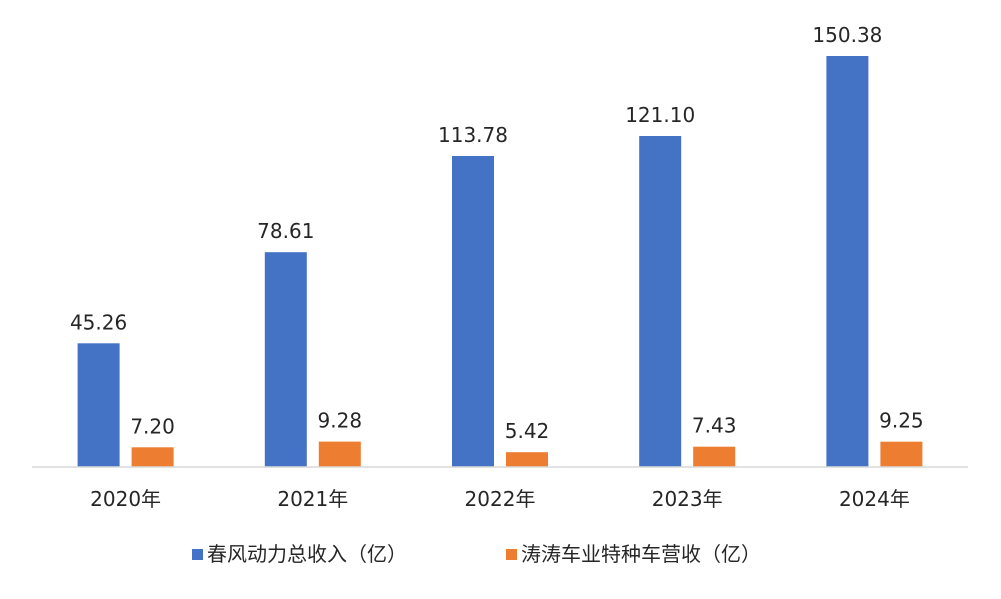  Describe the element at coordinates (687, 499) in the screenshot. I see `x-tick-label-4: 2023年` at that location.